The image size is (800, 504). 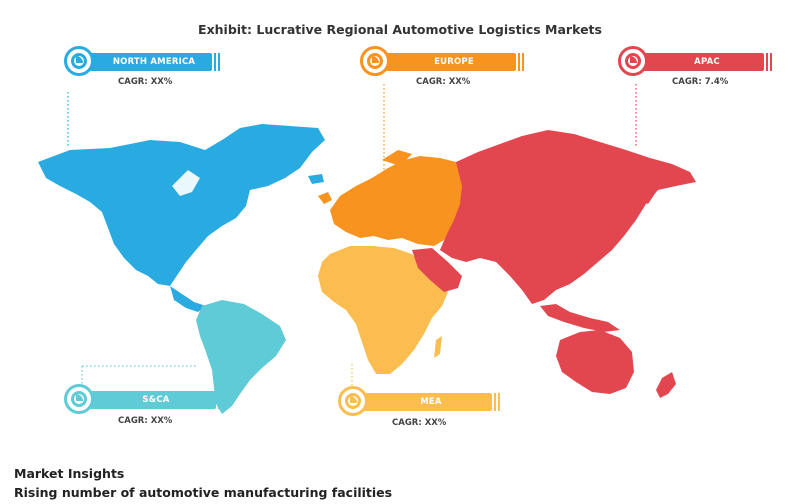 What do you see at coordinates (154, 62) in the screenshot?
I see `region-name: NORTH AMERICA` at bounding box center [154, 62].